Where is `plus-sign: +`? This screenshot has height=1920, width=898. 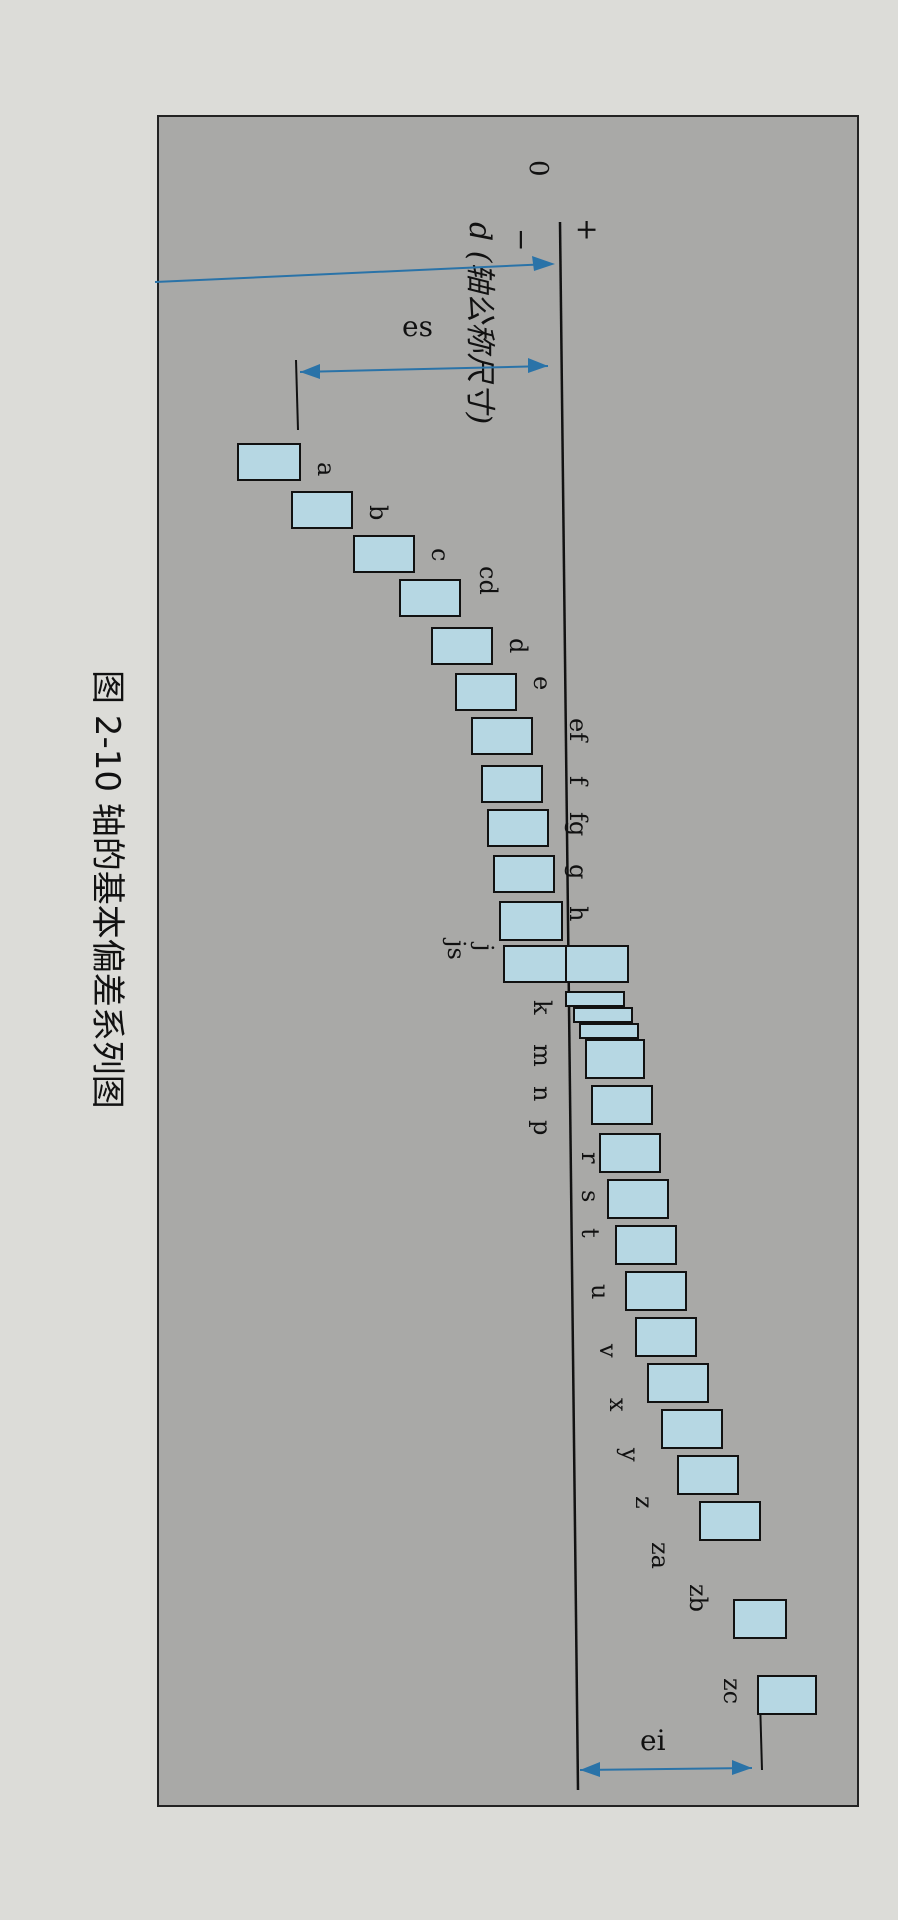
plus-sign: + is located at coordinates (587, 229).